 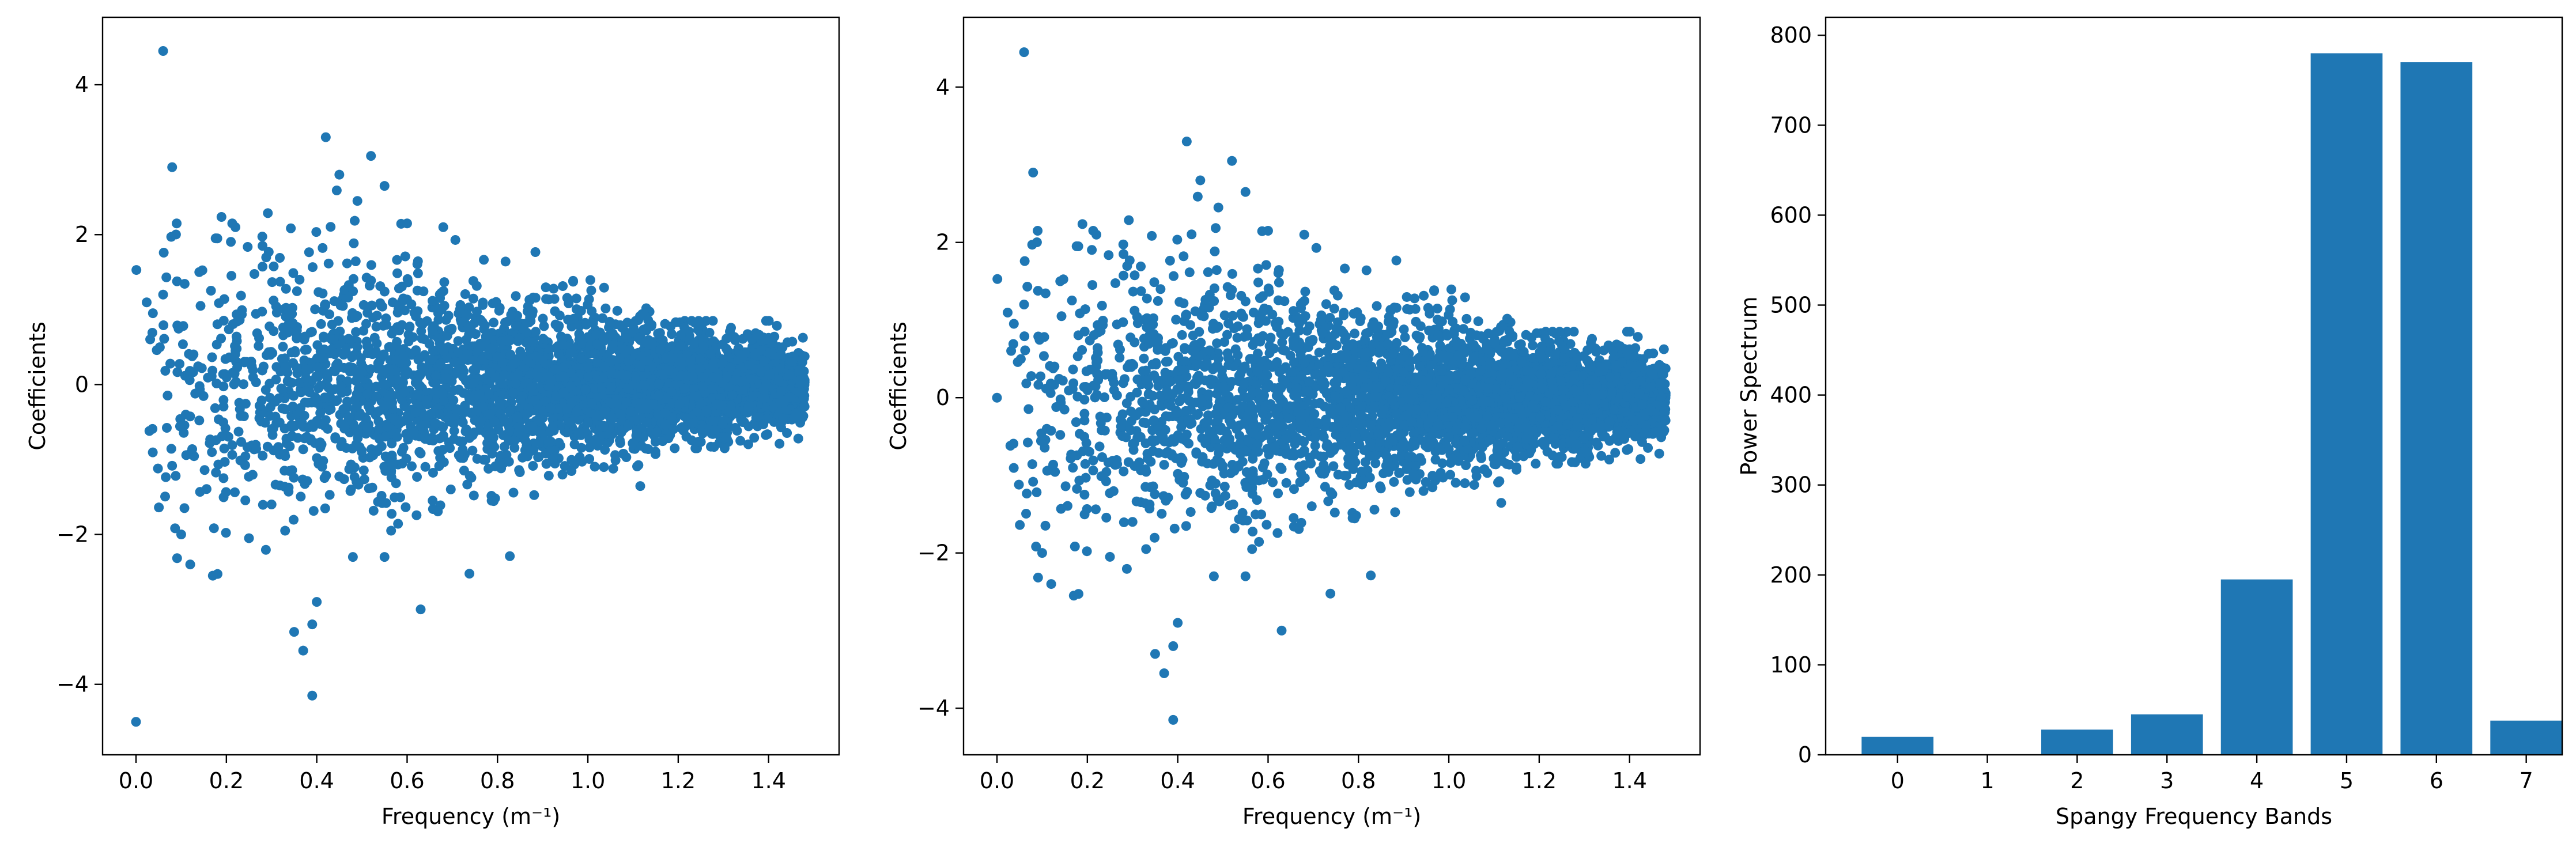 I want to click on y-tick-label: −4, so click(x=72, y=684).